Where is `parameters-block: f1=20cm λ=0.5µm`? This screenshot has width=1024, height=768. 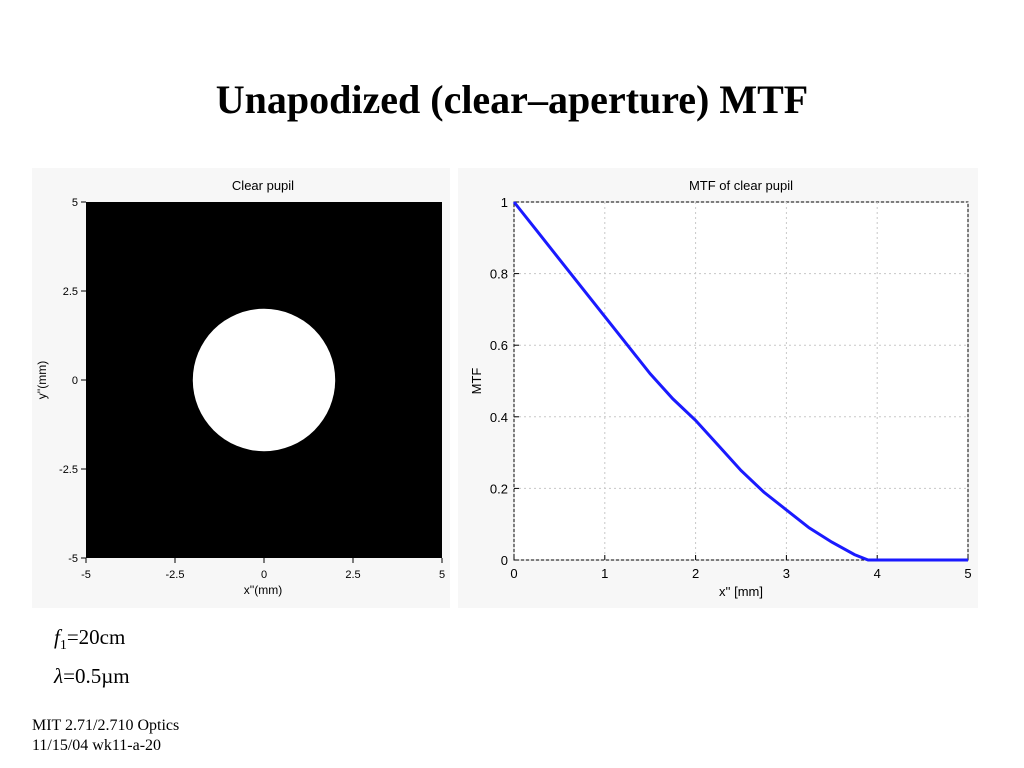 parameters-block: f1=20cm λ=0.5µm is located at coordinates (92, 656).